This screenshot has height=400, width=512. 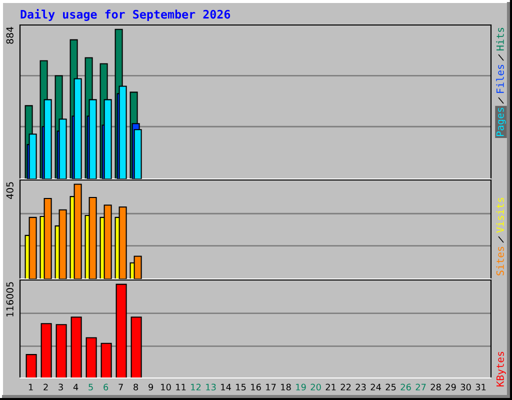 What do you see at coordinates (120, 387) in the screenshot?
I see `x-tick-label: 7` at bounding box center [120, 387].